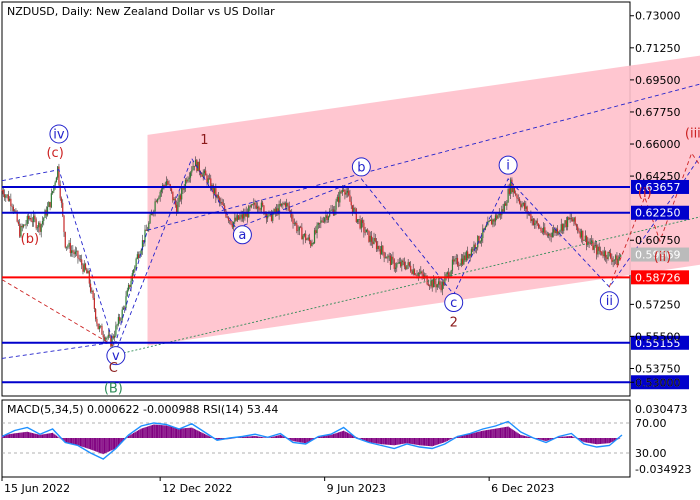 This screenshot has width=700, height=500. Describe the element at coordinates (356, 488) in the screenshot. I see `x-tick-label: 9 Jun 2023` at that location.